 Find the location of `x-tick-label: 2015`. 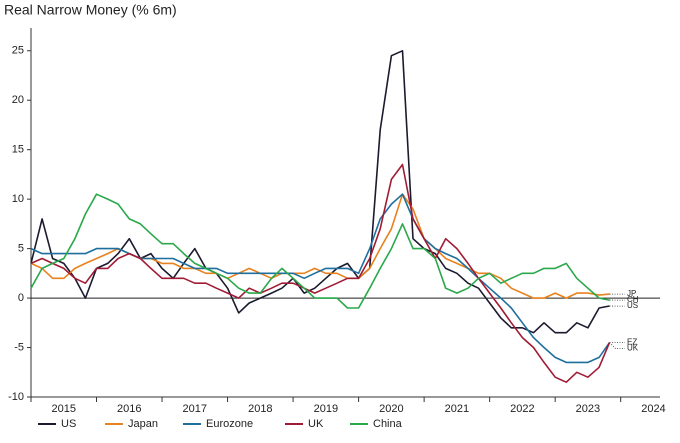

x-tick-label: 2015 is located at coordinates (64, 409).